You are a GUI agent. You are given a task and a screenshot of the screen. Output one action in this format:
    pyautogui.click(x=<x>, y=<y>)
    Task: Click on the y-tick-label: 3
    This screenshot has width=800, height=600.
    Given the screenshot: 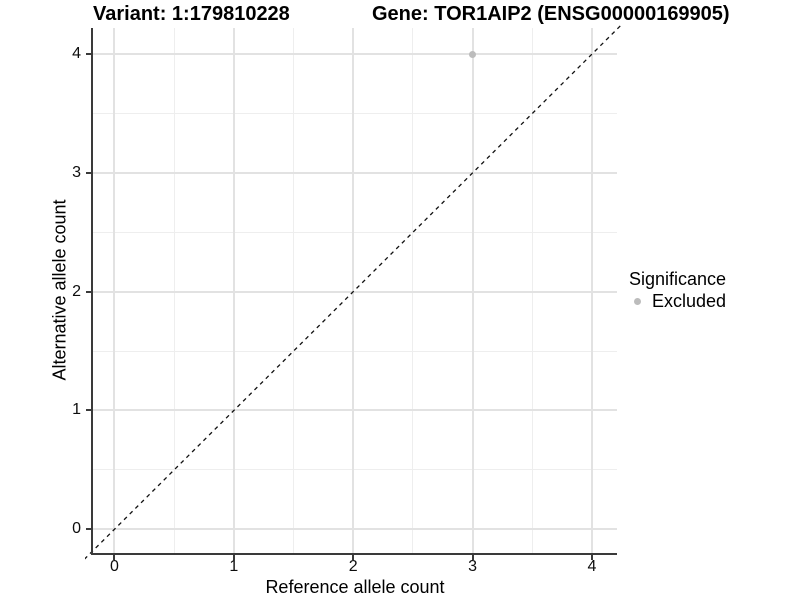 What is the action you would take?
    pyautogui.click(x=76, y=172)
    